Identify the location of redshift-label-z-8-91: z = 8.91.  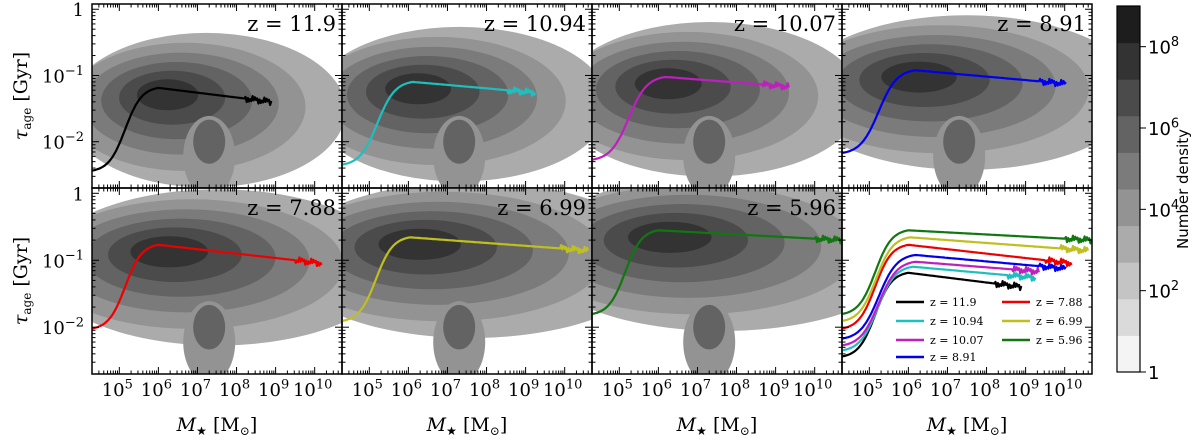
(1041, 24).